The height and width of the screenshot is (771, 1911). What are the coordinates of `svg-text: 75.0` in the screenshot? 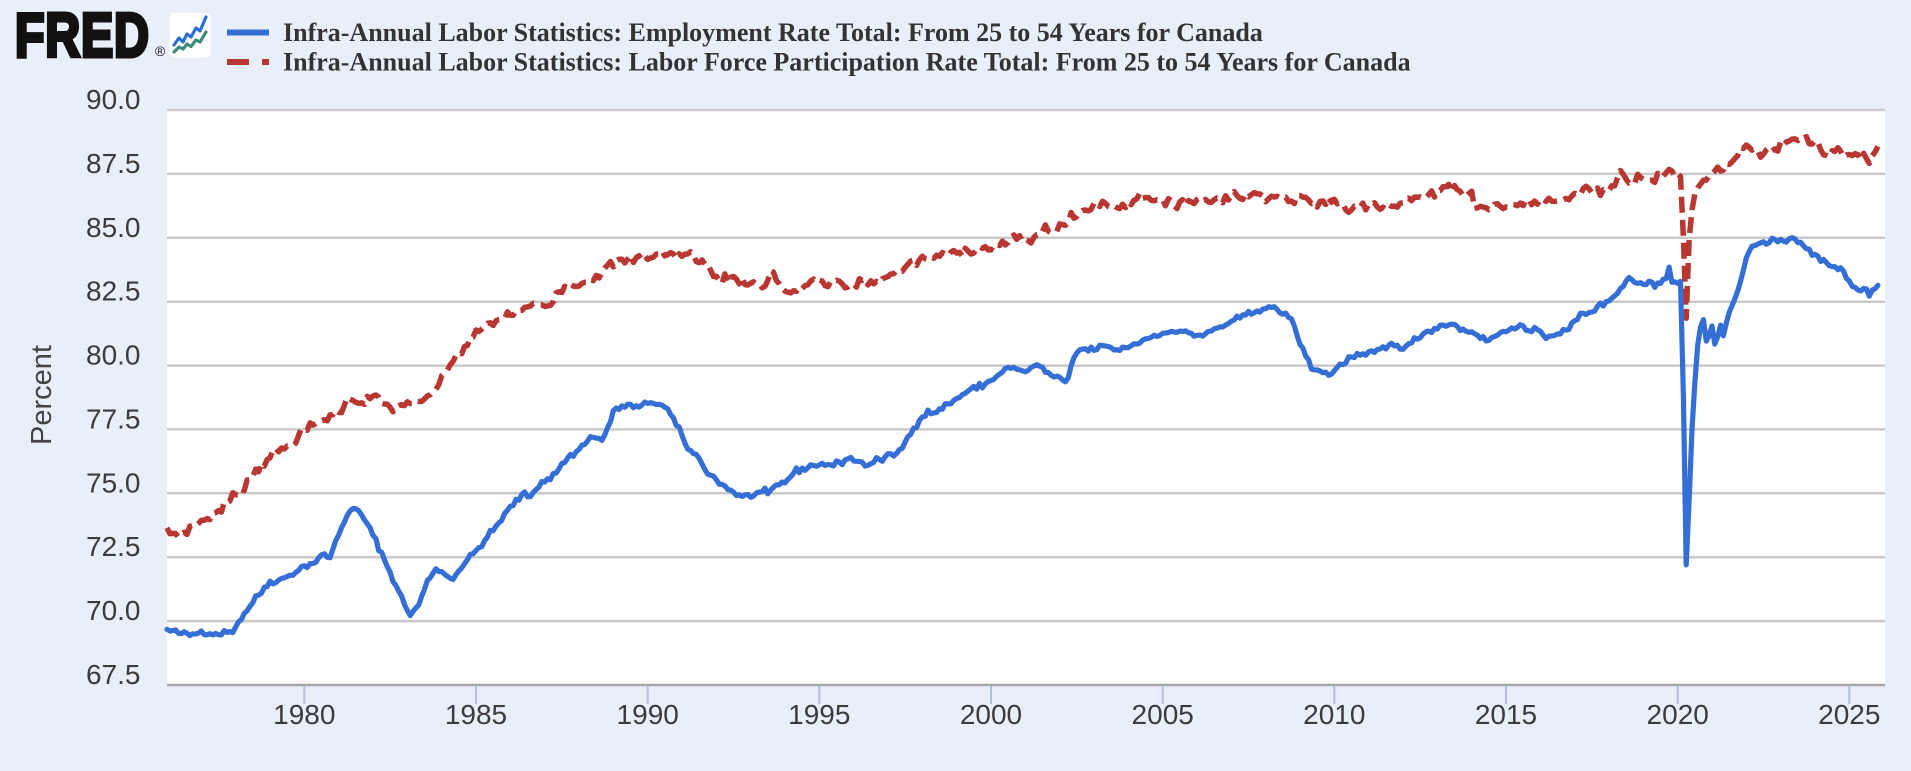 It's located at (113, 482).